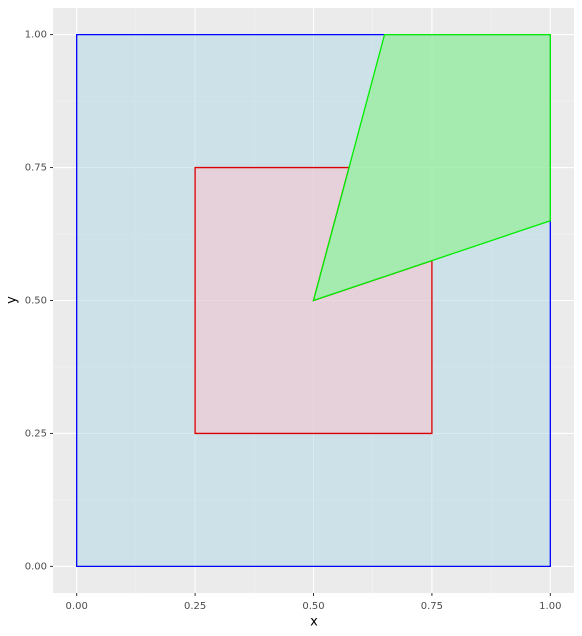  What do you see at coordinates (36, 433) in the screenshot?
I see `y-tick-label: 0.25` at bounding box center [36, 433].